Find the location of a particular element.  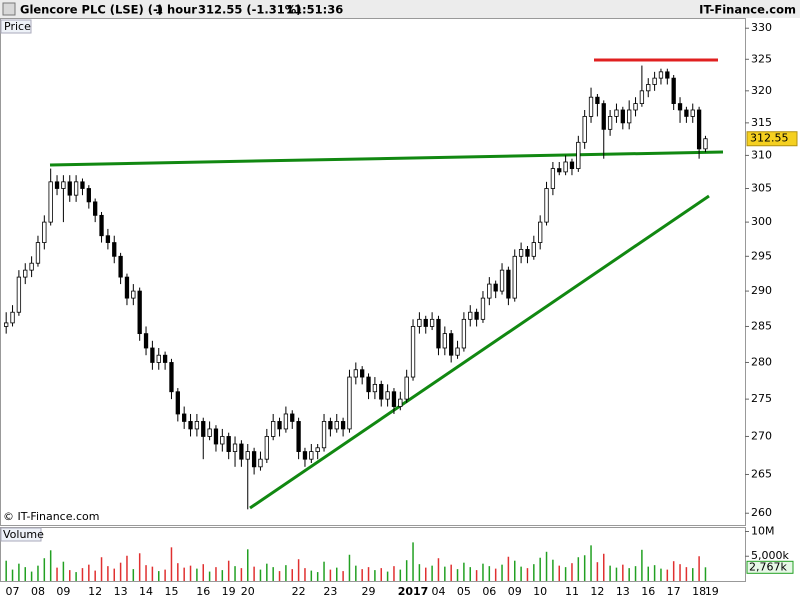

x-tick-label: 04 is located at coordinates (438, 591).